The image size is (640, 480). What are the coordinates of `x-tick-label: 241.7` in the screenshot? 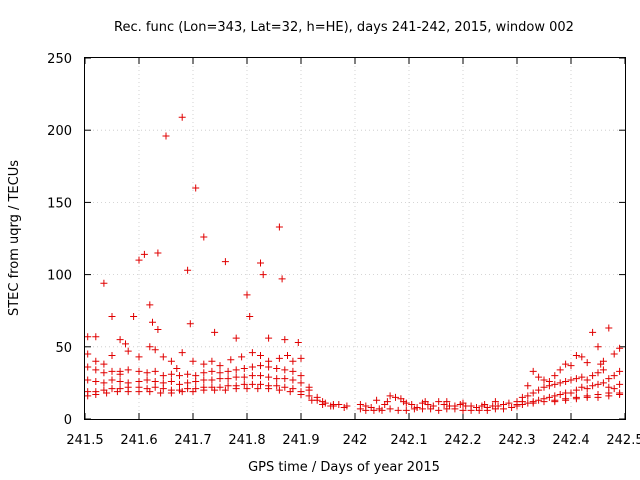 It's located at (192, 440).